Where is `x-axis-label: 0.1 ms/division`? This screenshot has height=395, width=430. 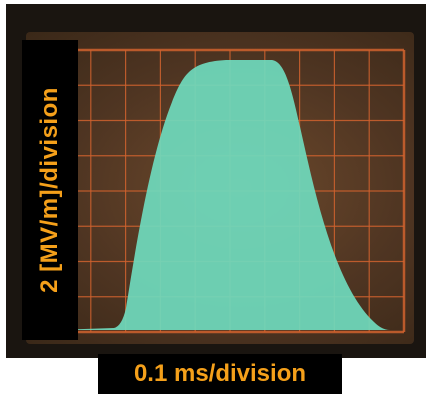 x-axis-label: 0.1 ms/division is located at coordinates (220, 373).